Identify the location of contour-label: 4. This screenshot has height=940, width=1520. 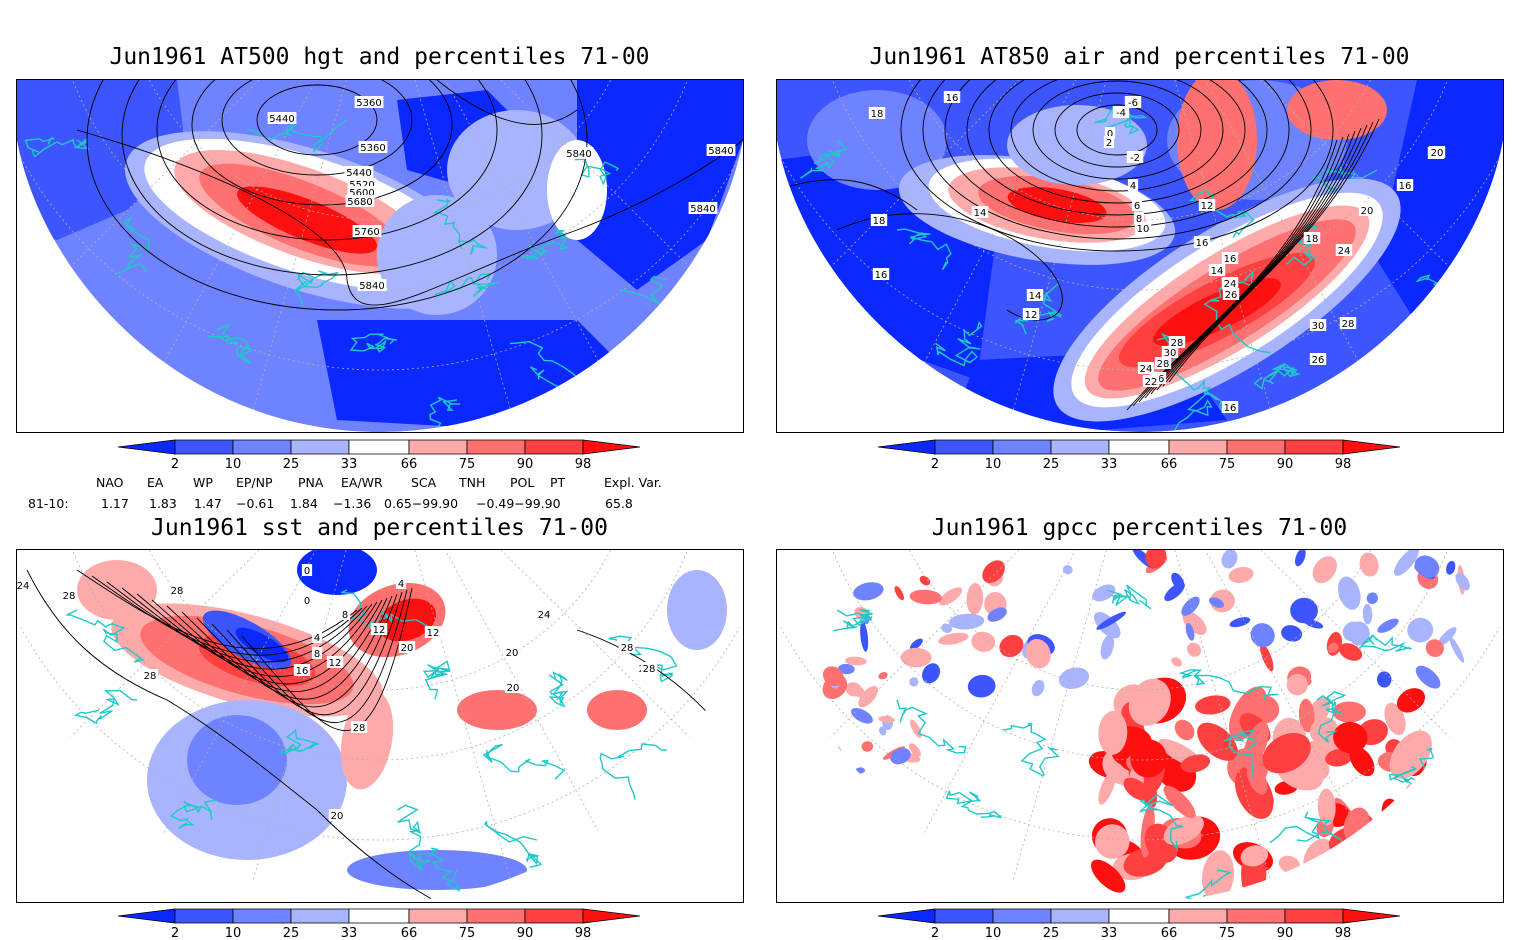
(401, 583).